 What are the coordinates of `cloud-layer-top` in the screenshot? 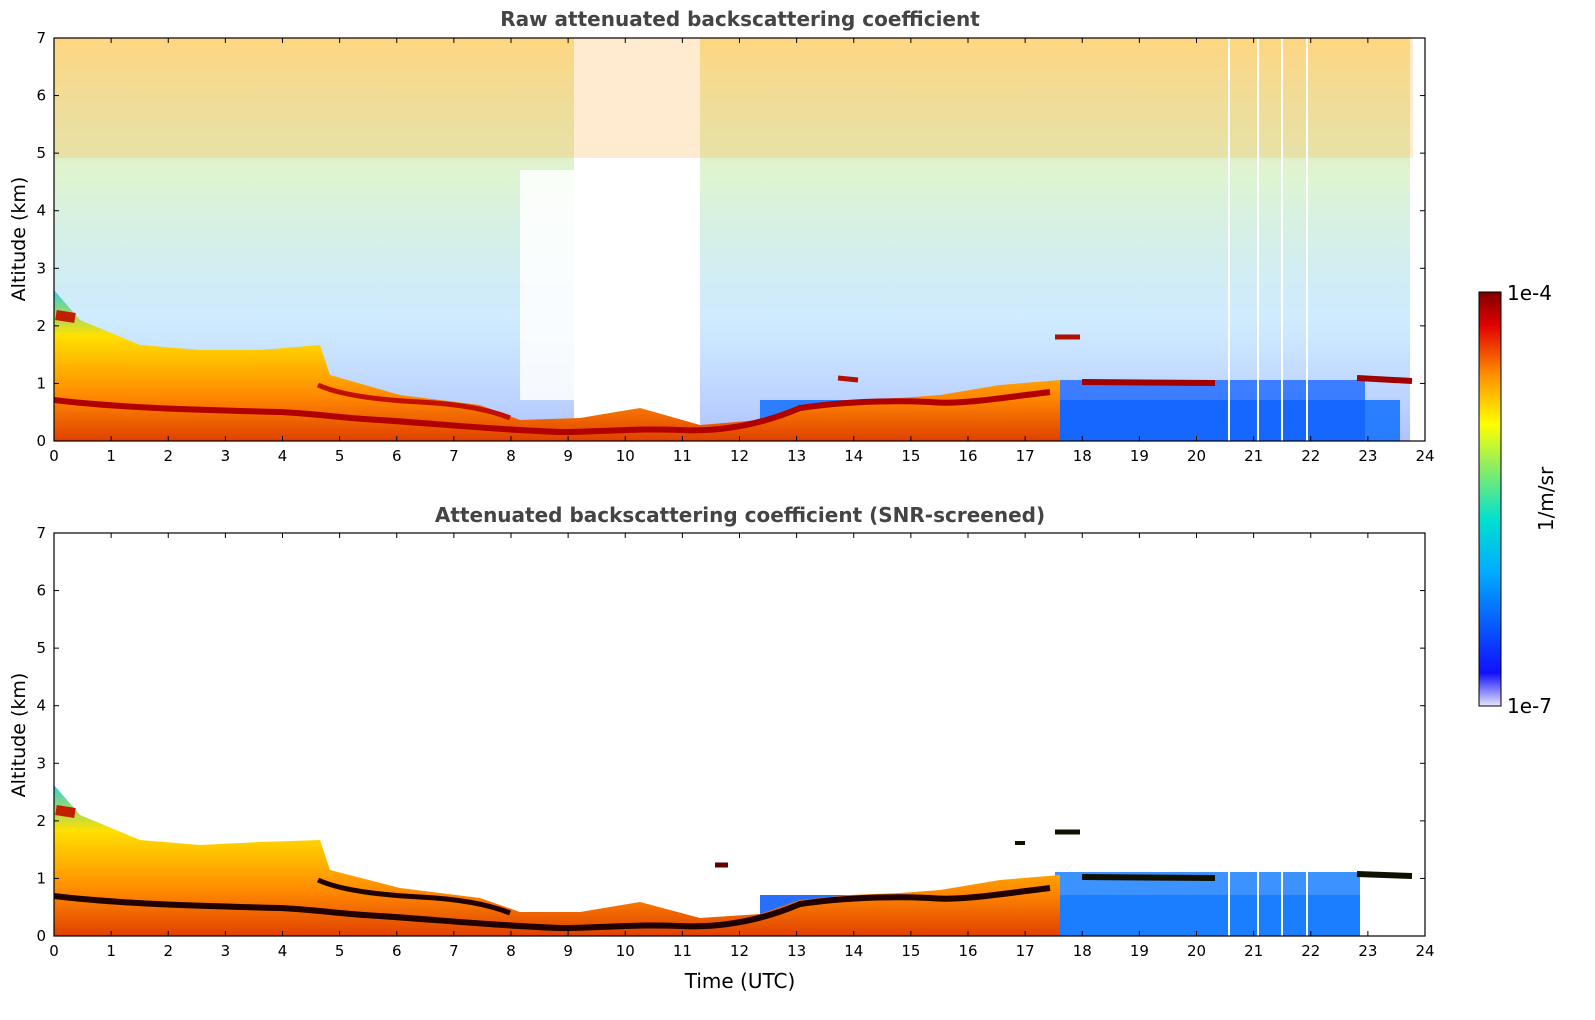 It's located at (552, 412).